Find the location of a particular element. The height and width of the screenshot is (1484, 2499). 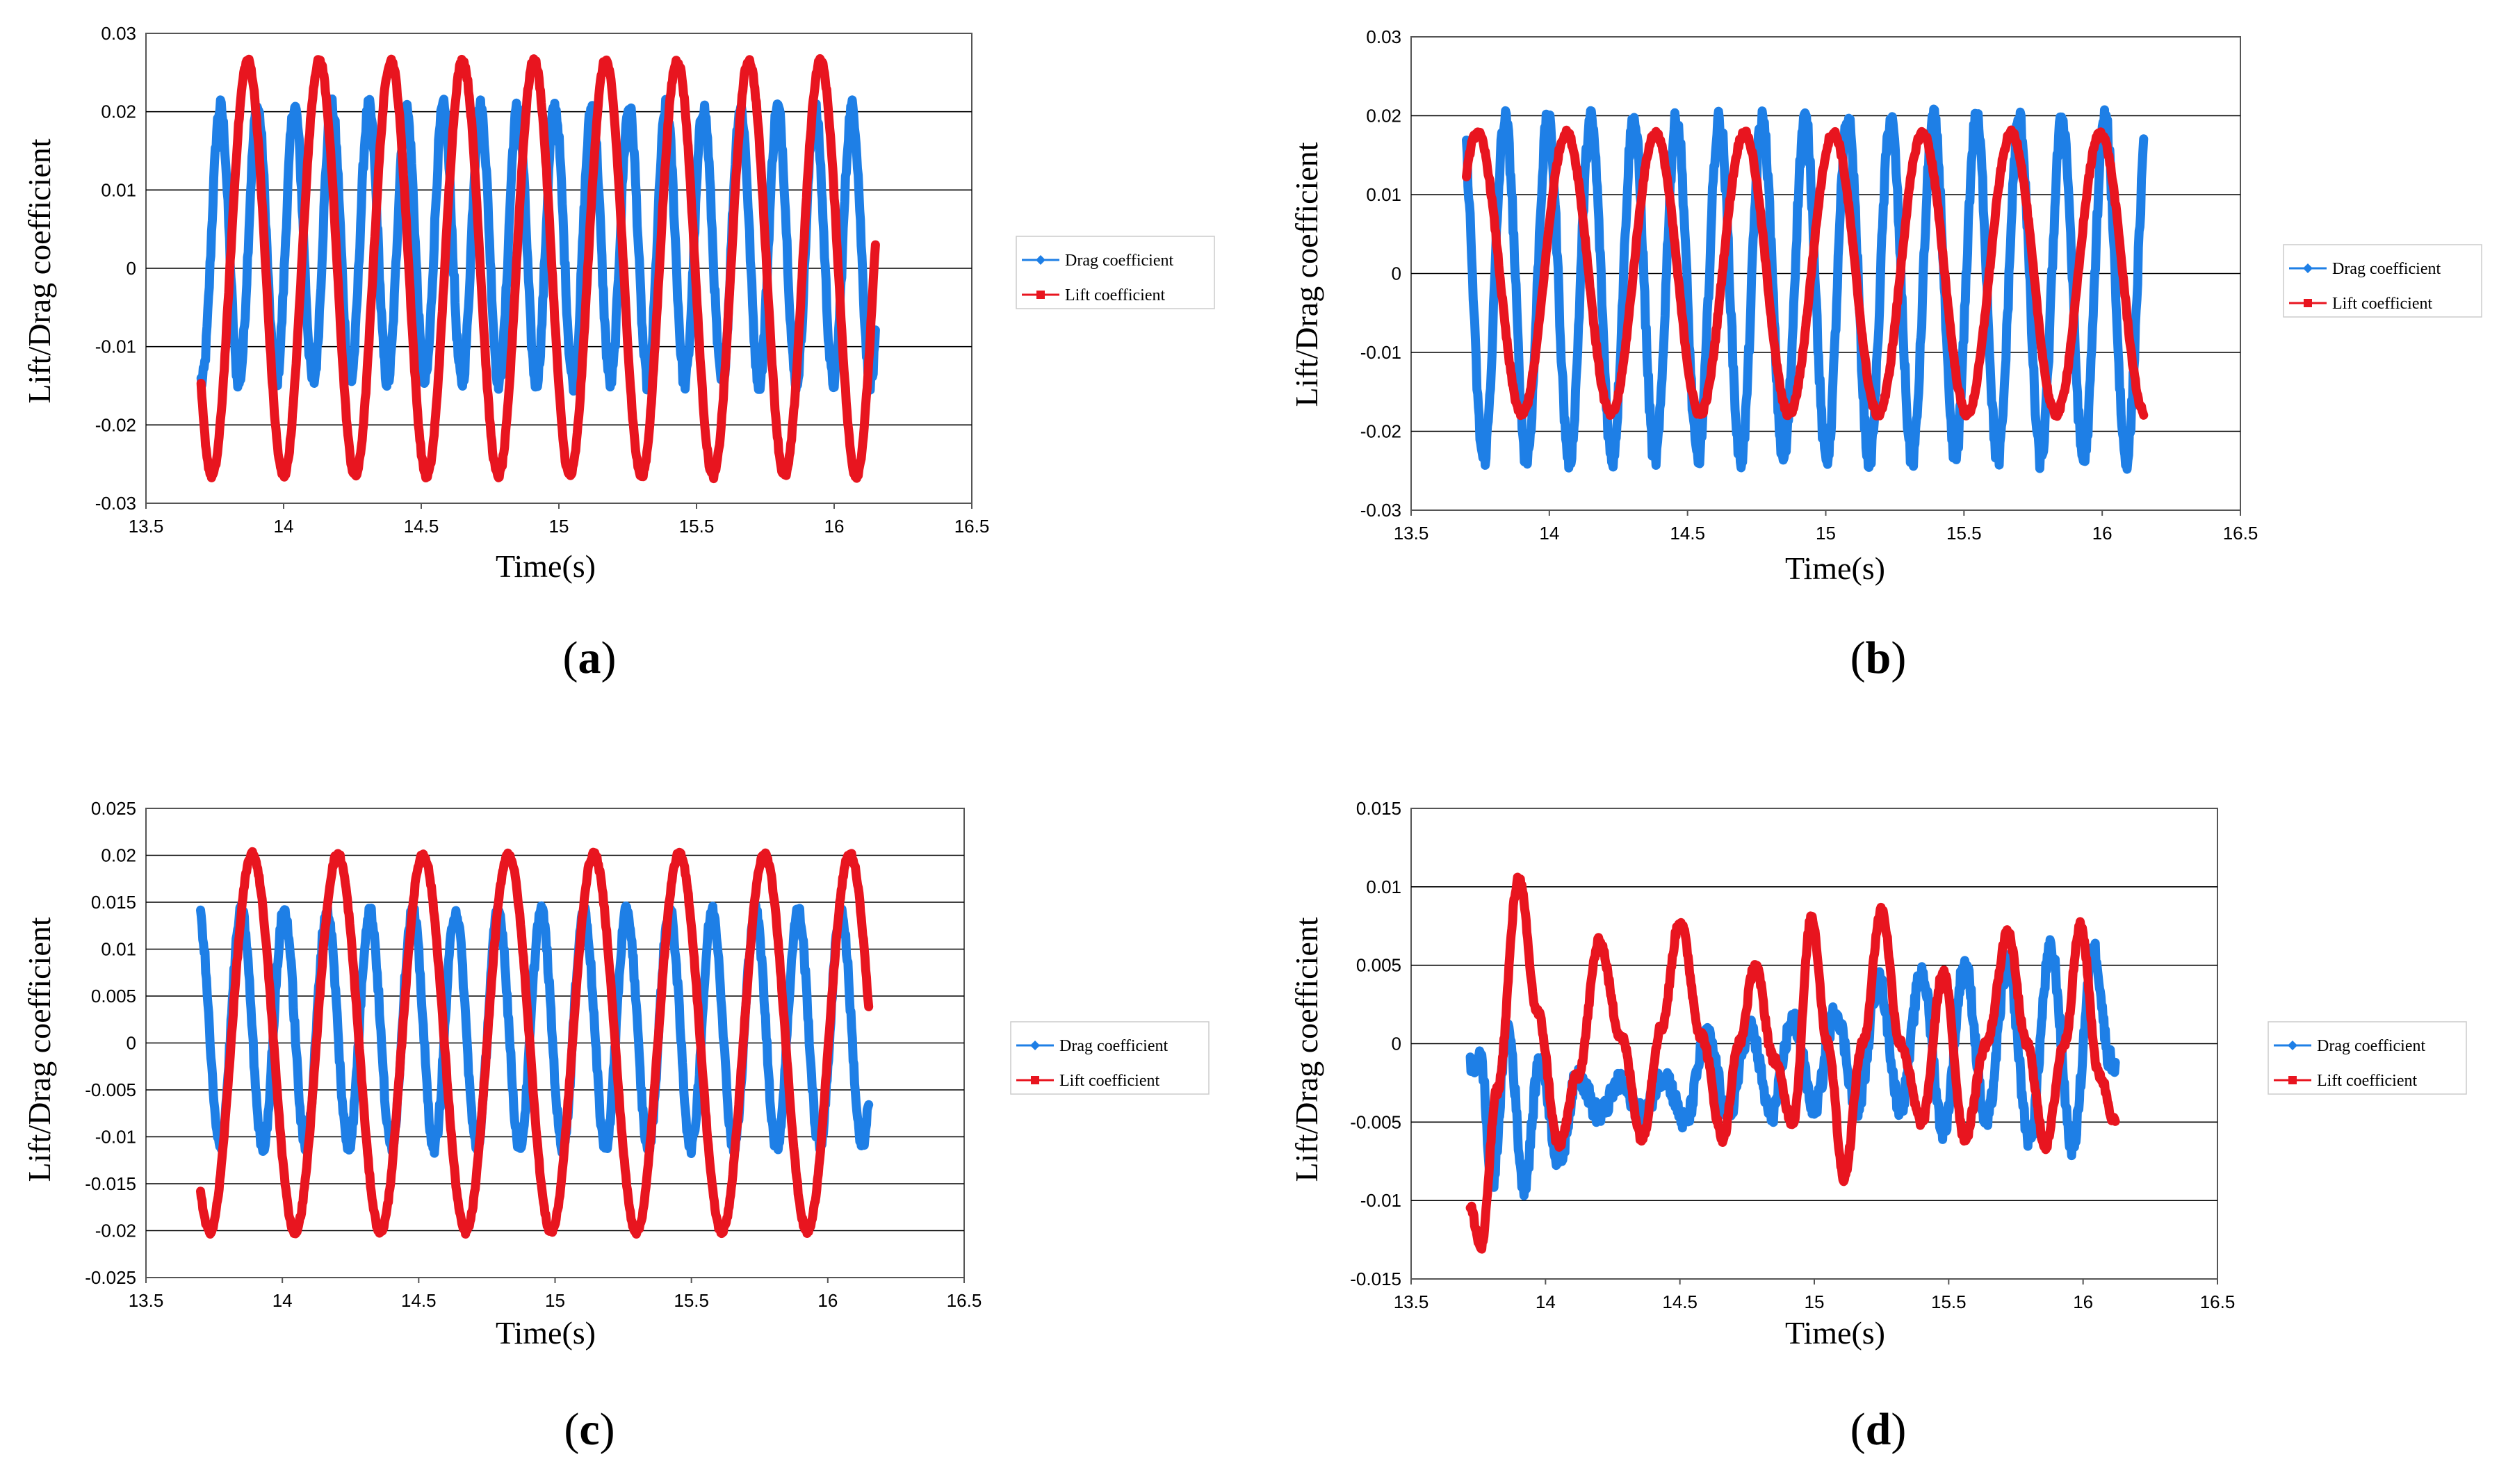

y-tick-label: 0.025 is located at coordinates (113, 809).